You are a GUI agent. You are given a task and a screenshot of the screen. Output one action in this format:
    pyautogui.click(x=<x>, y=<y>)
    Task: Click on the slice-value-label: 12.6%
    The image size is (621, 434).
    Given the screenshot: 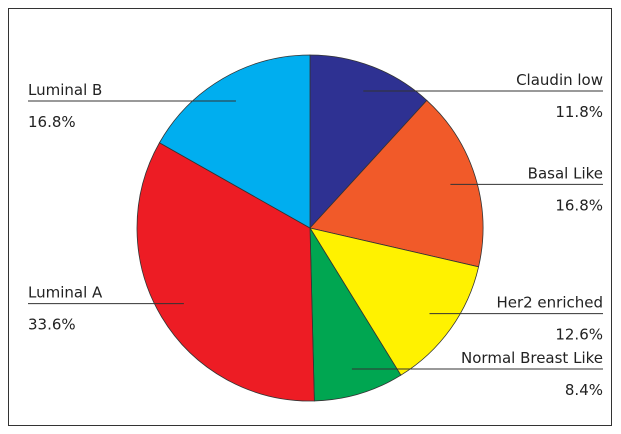 What is the action you would take?
    pyautogui.click(x=579, y=335)
    